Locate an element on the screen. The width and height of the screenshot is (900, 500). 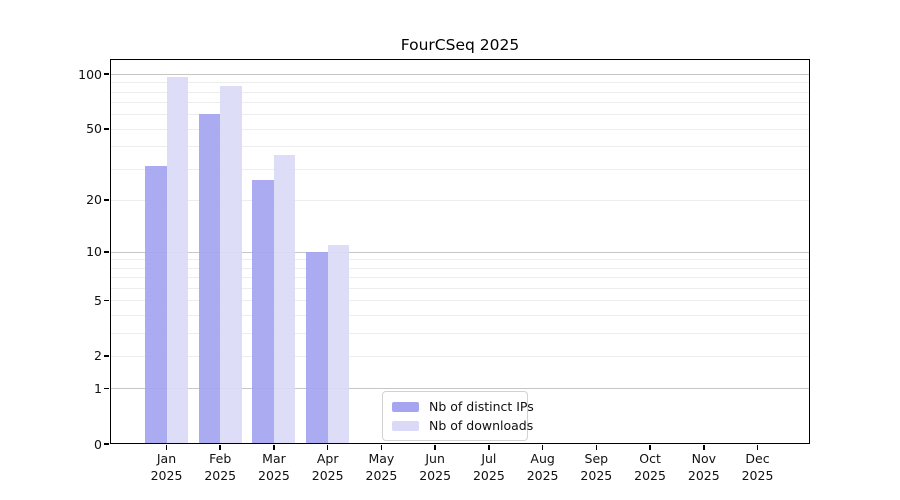
y-tick-label: 5 is located at coordinates (98, 300).